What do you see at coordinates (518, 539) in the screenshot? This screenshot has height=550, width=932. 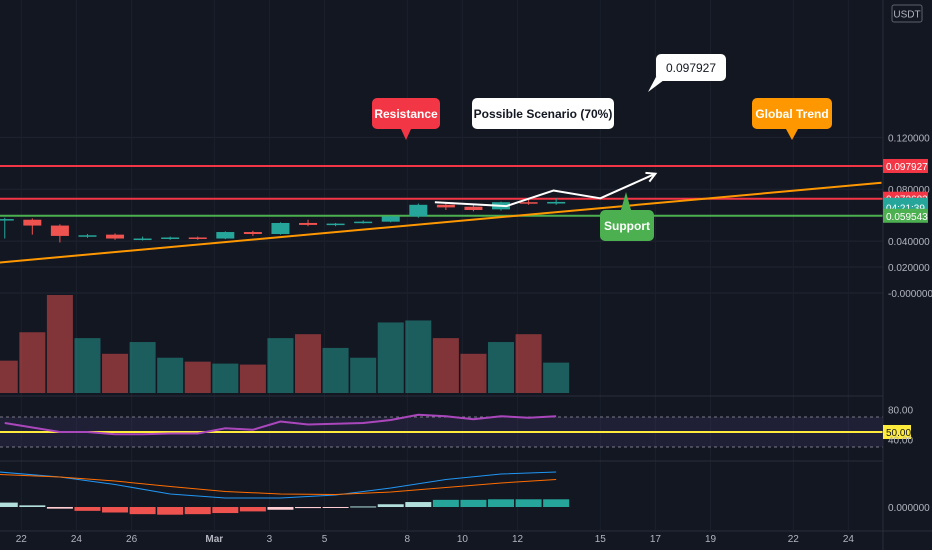 I see `time-tick-label: 12` at bounding box center [518, 539].